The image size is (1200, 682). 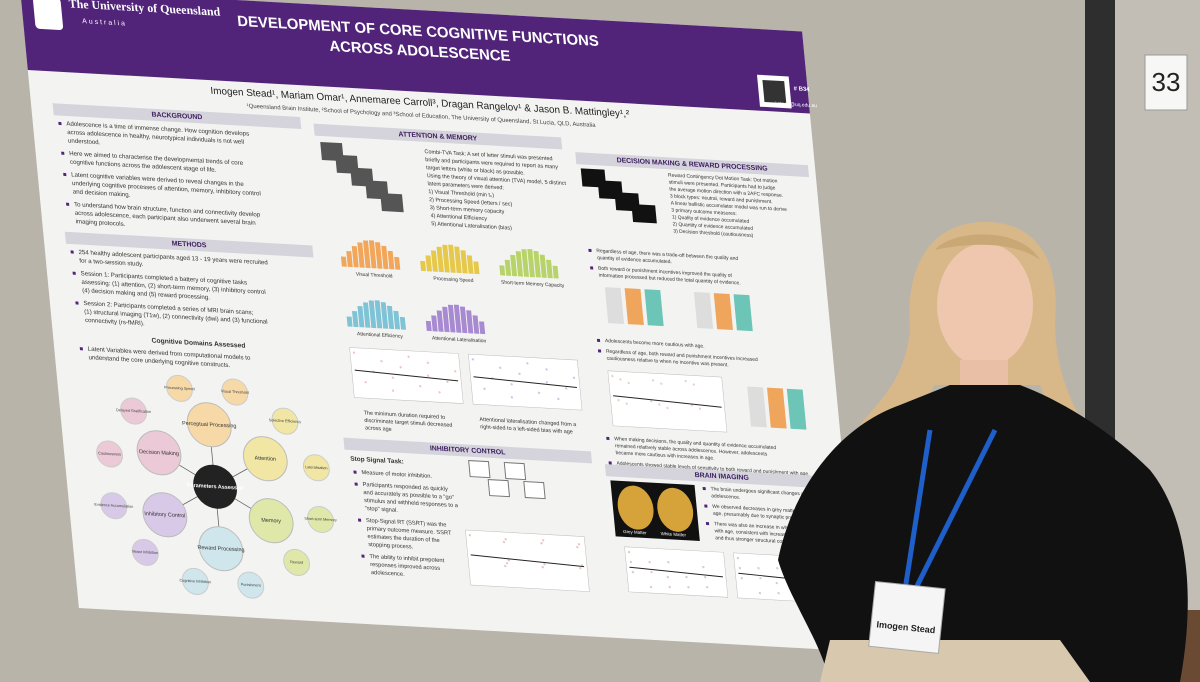 What do you see at coordinates (404, 415) in the screenshot?
I see `poster-text: The minimum duration required to` at bounding box center [404, 415].